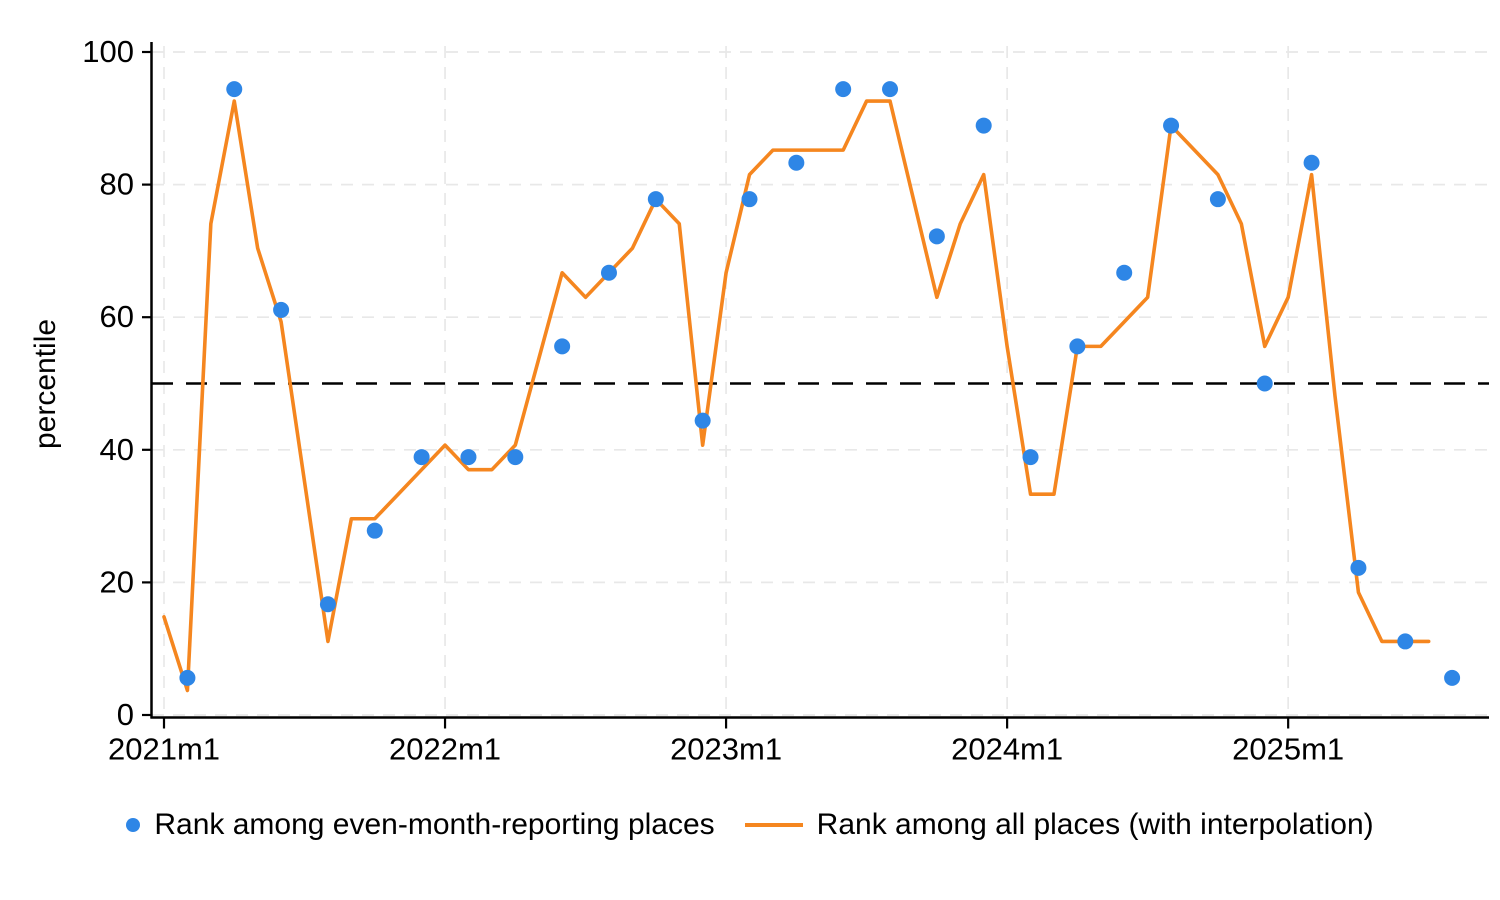 The width and height of the screenshot is (1500, 900). Describe the element at coordinates (117, 449) in the screenshot. I see `y-tick-label: 40` at that location.